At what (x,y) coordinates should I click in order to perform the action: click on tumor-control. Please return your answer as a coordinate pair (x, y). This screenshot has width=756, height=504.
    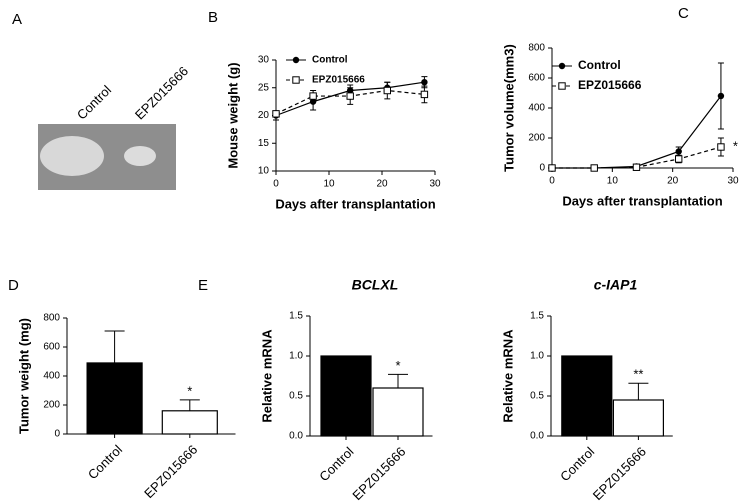
    Looking at the image, I should click on (72, 156).